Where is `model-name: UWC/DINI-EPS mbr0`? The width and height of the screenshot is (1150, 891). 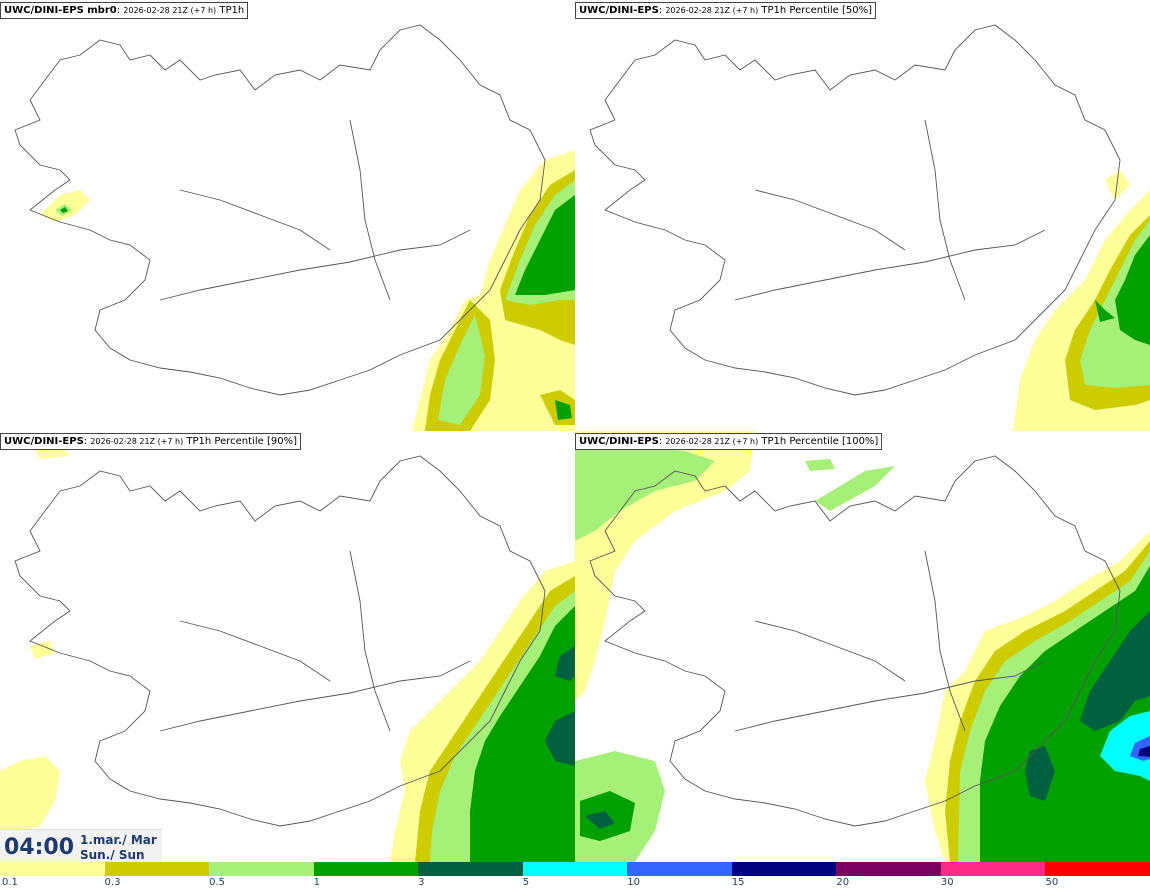 model-name: UWC/DINI-EPS mbr0 is located at coordinates (60, 10).